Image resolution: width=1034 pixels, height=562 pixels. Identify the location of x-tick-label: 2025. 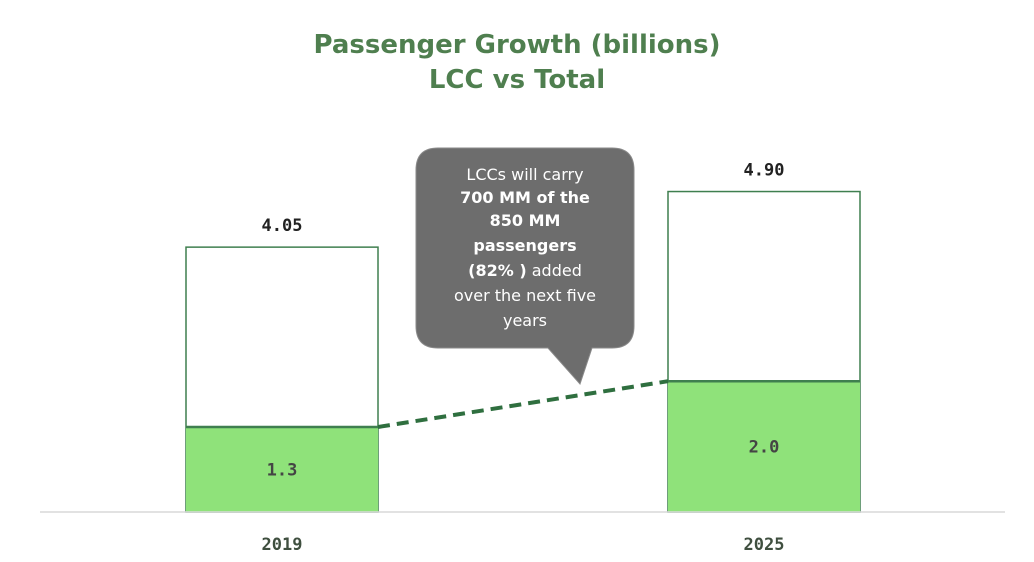
(764, 545).